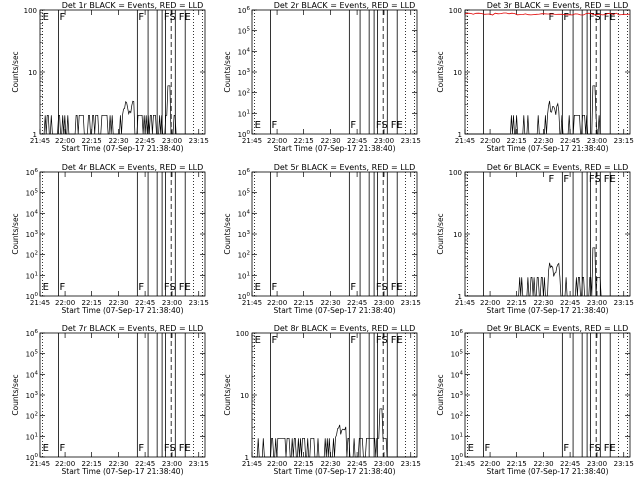  I want to click on panel-title: Det 6r BLACK = Events, RED = LLD, so click(558, 167).